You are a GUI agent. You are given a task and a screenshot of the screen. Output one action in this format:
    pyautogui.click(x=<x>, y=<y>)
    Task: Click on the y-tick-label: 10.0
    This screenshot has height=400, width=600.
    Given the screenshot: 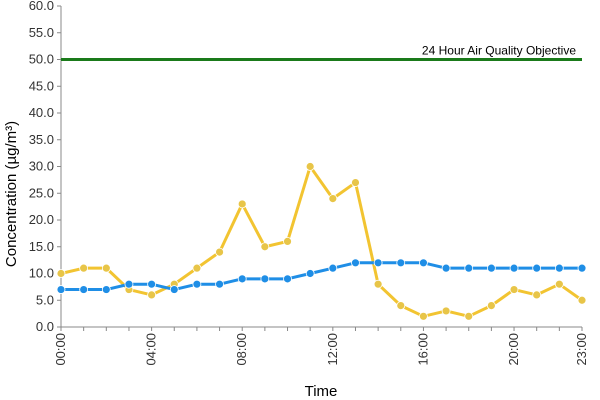 What is the action you would take?
    pyautogui.click(x=41, y=273)
    